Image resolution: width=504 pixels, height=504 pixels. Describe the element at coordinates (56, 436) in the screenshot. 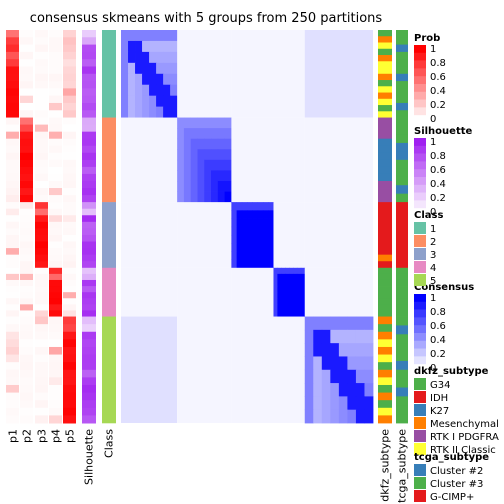

I see `column-label: p4` at that location.